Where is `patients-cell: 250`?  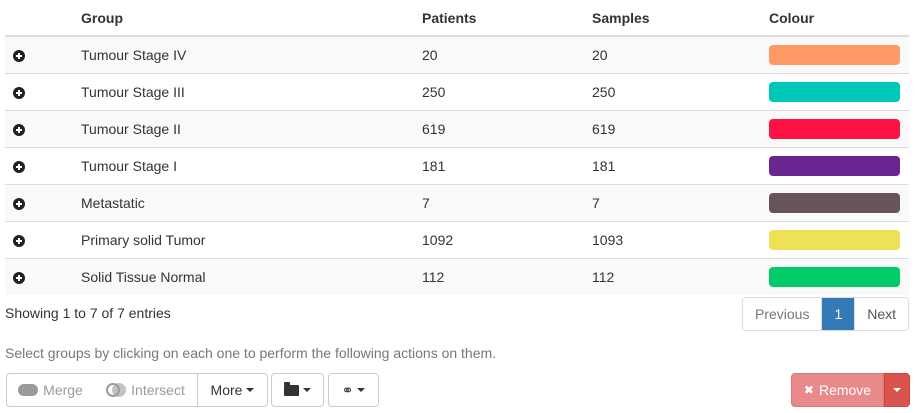
patients-cell: 250 is located at coordinates (507, 91).